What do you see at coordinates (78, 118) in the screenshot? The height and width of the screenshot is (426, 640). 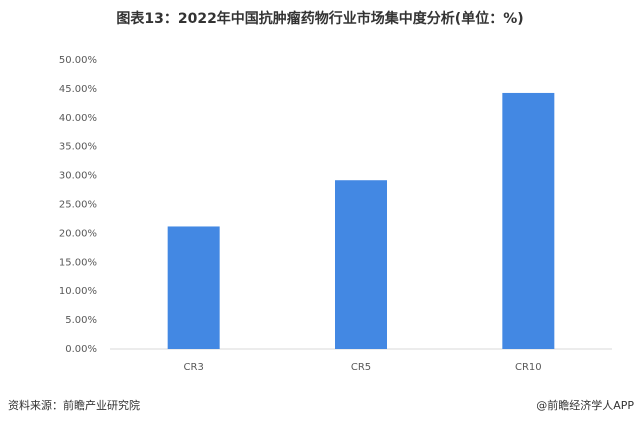 I see `y-tick-label: 40.00%` at bounding box center [78, 118].